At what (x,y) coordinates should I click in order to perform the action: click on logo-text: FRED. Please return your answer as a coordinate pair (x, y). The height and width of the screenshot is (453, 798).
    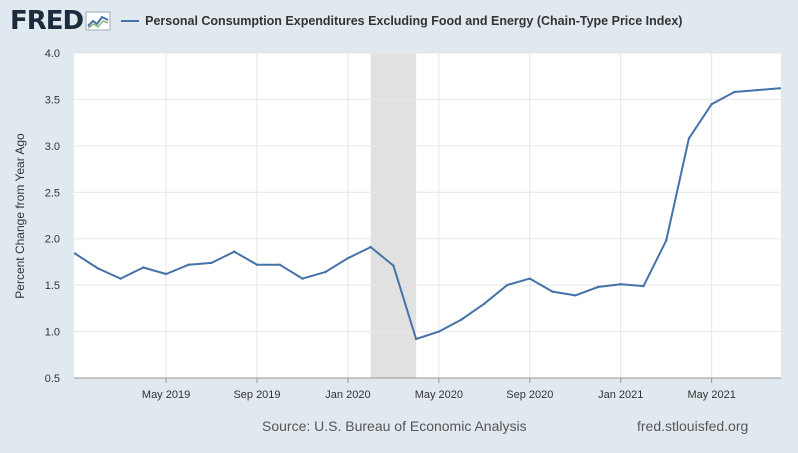
    Looking at the image, I should click on (47, 21).